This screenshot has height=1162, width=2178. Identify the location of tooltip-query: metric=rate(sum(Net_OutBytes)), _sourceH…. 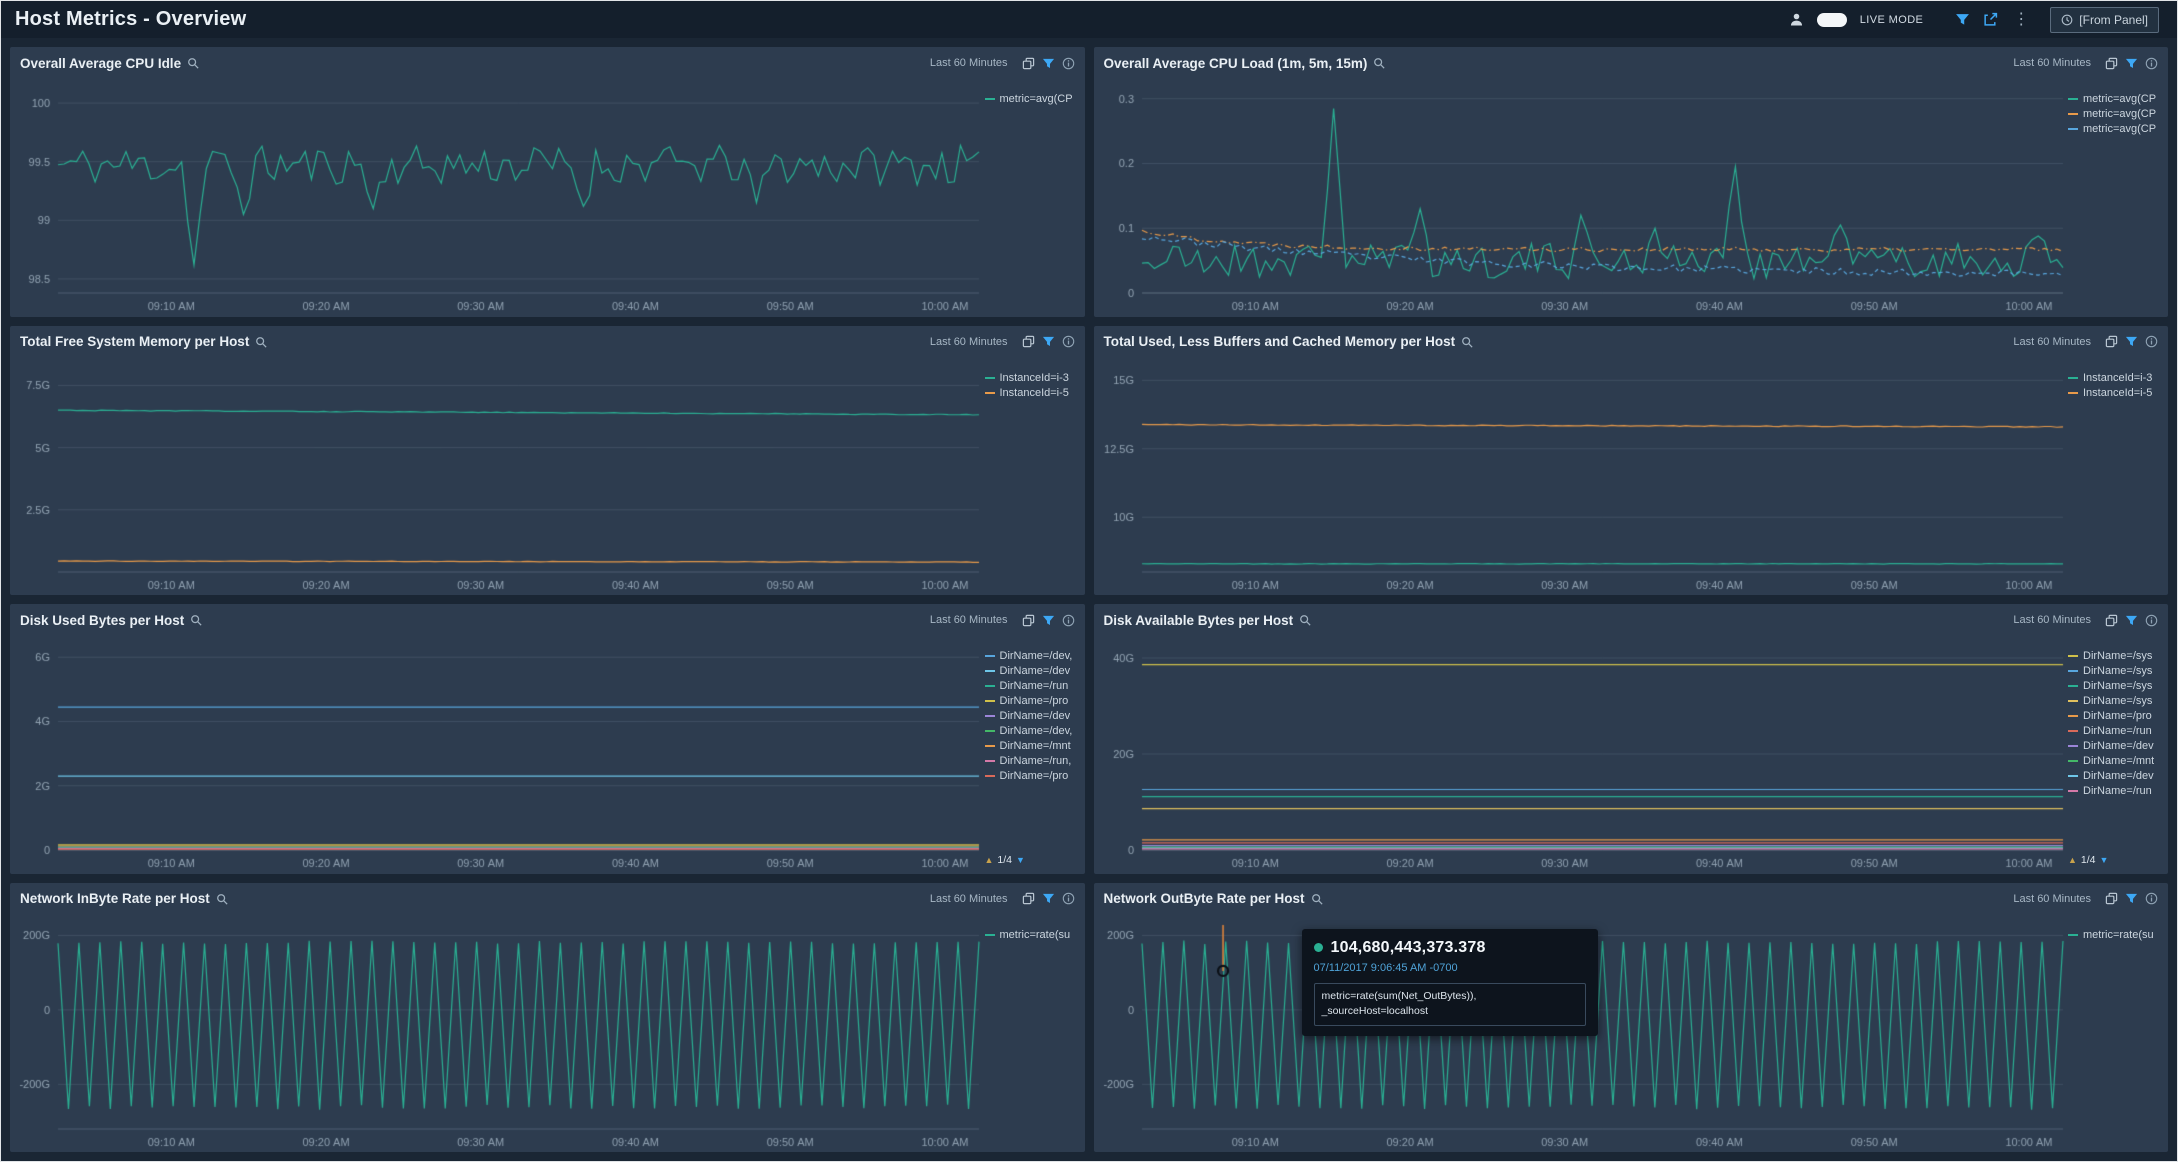
(1449, 1004).